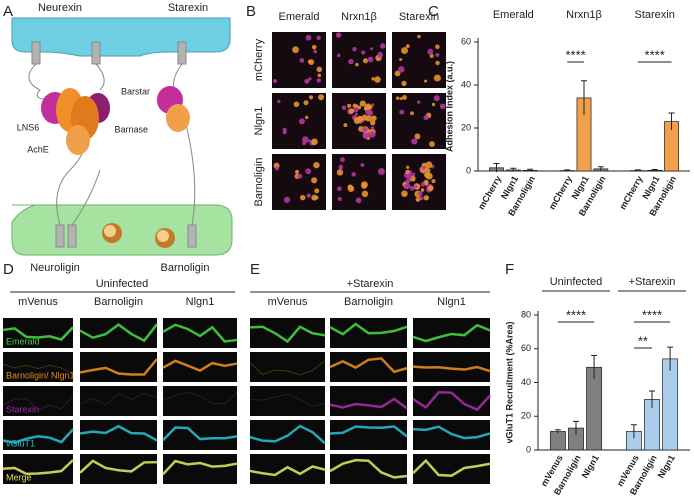 The width and height of the screenshot is (694, 497). What do you see at coordinates (259, 121) in the screenshot?
I see `row-label: Nlgn1` at bounding box center [259, 121].